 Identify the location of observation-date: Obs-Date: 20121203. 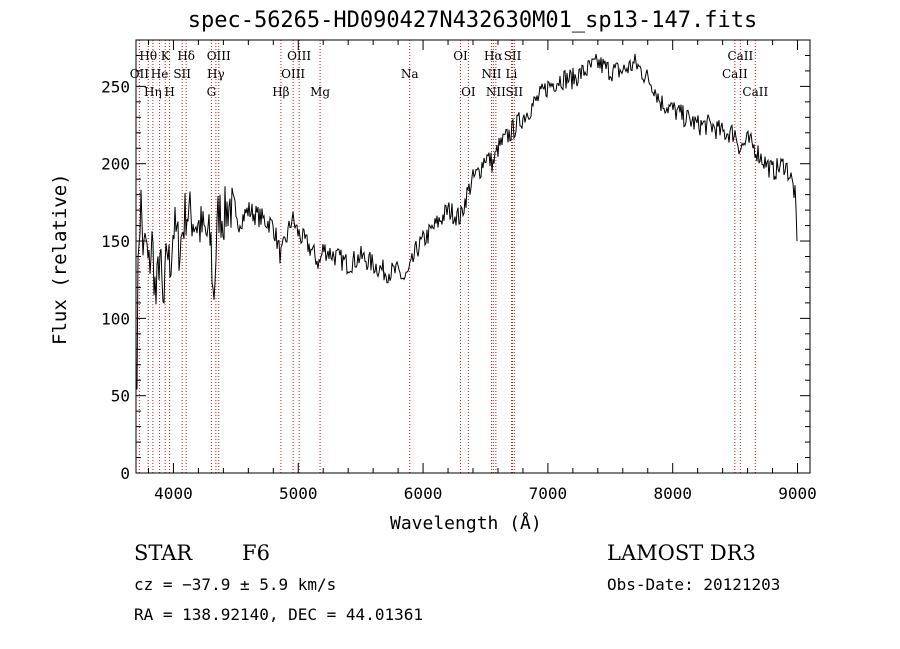
(694, 584).